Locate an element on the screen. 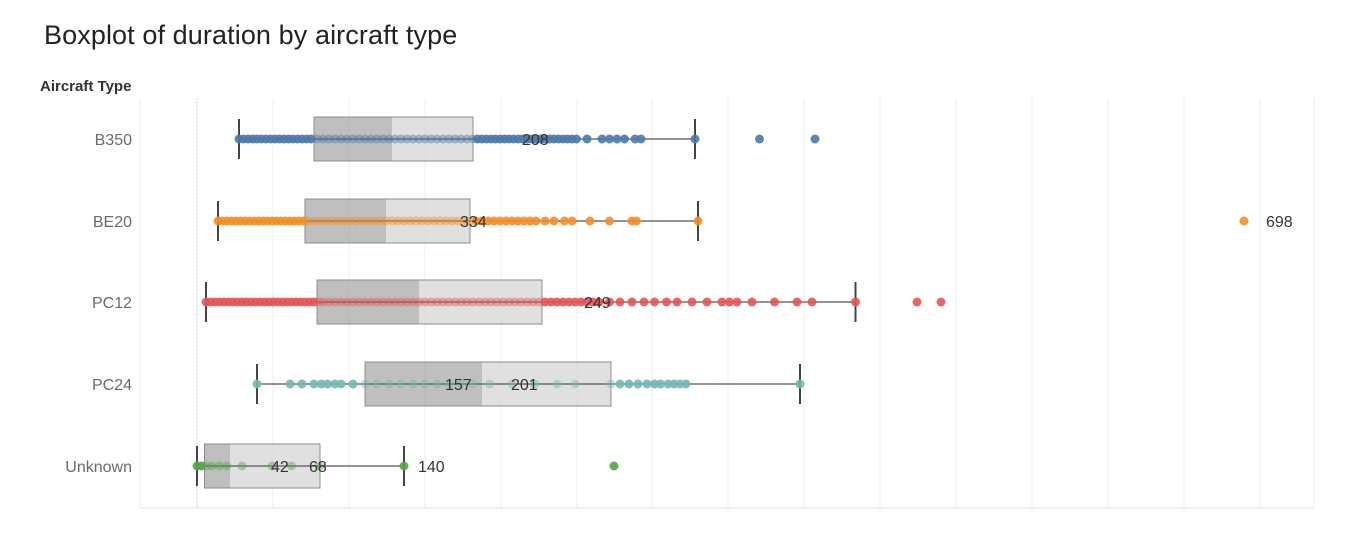 The width and height of the screenshot is (1368, 536). category-label: B350 is located at coordinates (113, 140).